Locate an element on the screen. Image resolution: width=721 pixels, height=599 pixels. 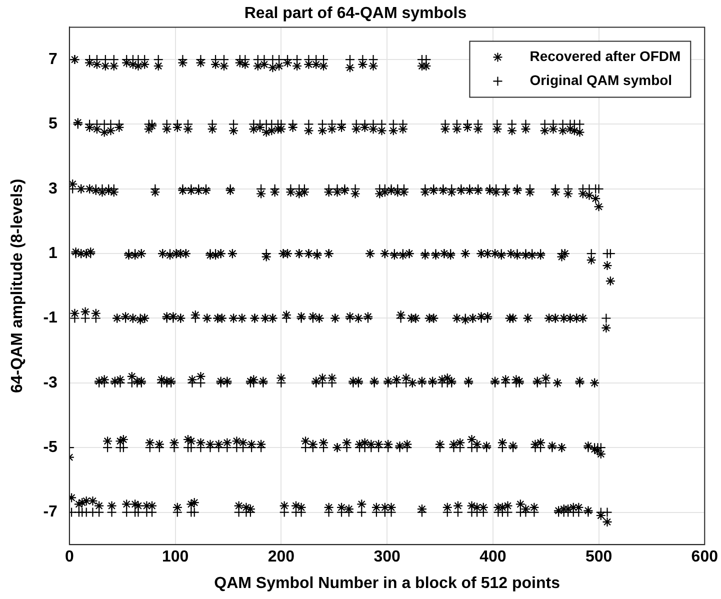
x-tick-label: 600 is located at coordinates (704, 557).